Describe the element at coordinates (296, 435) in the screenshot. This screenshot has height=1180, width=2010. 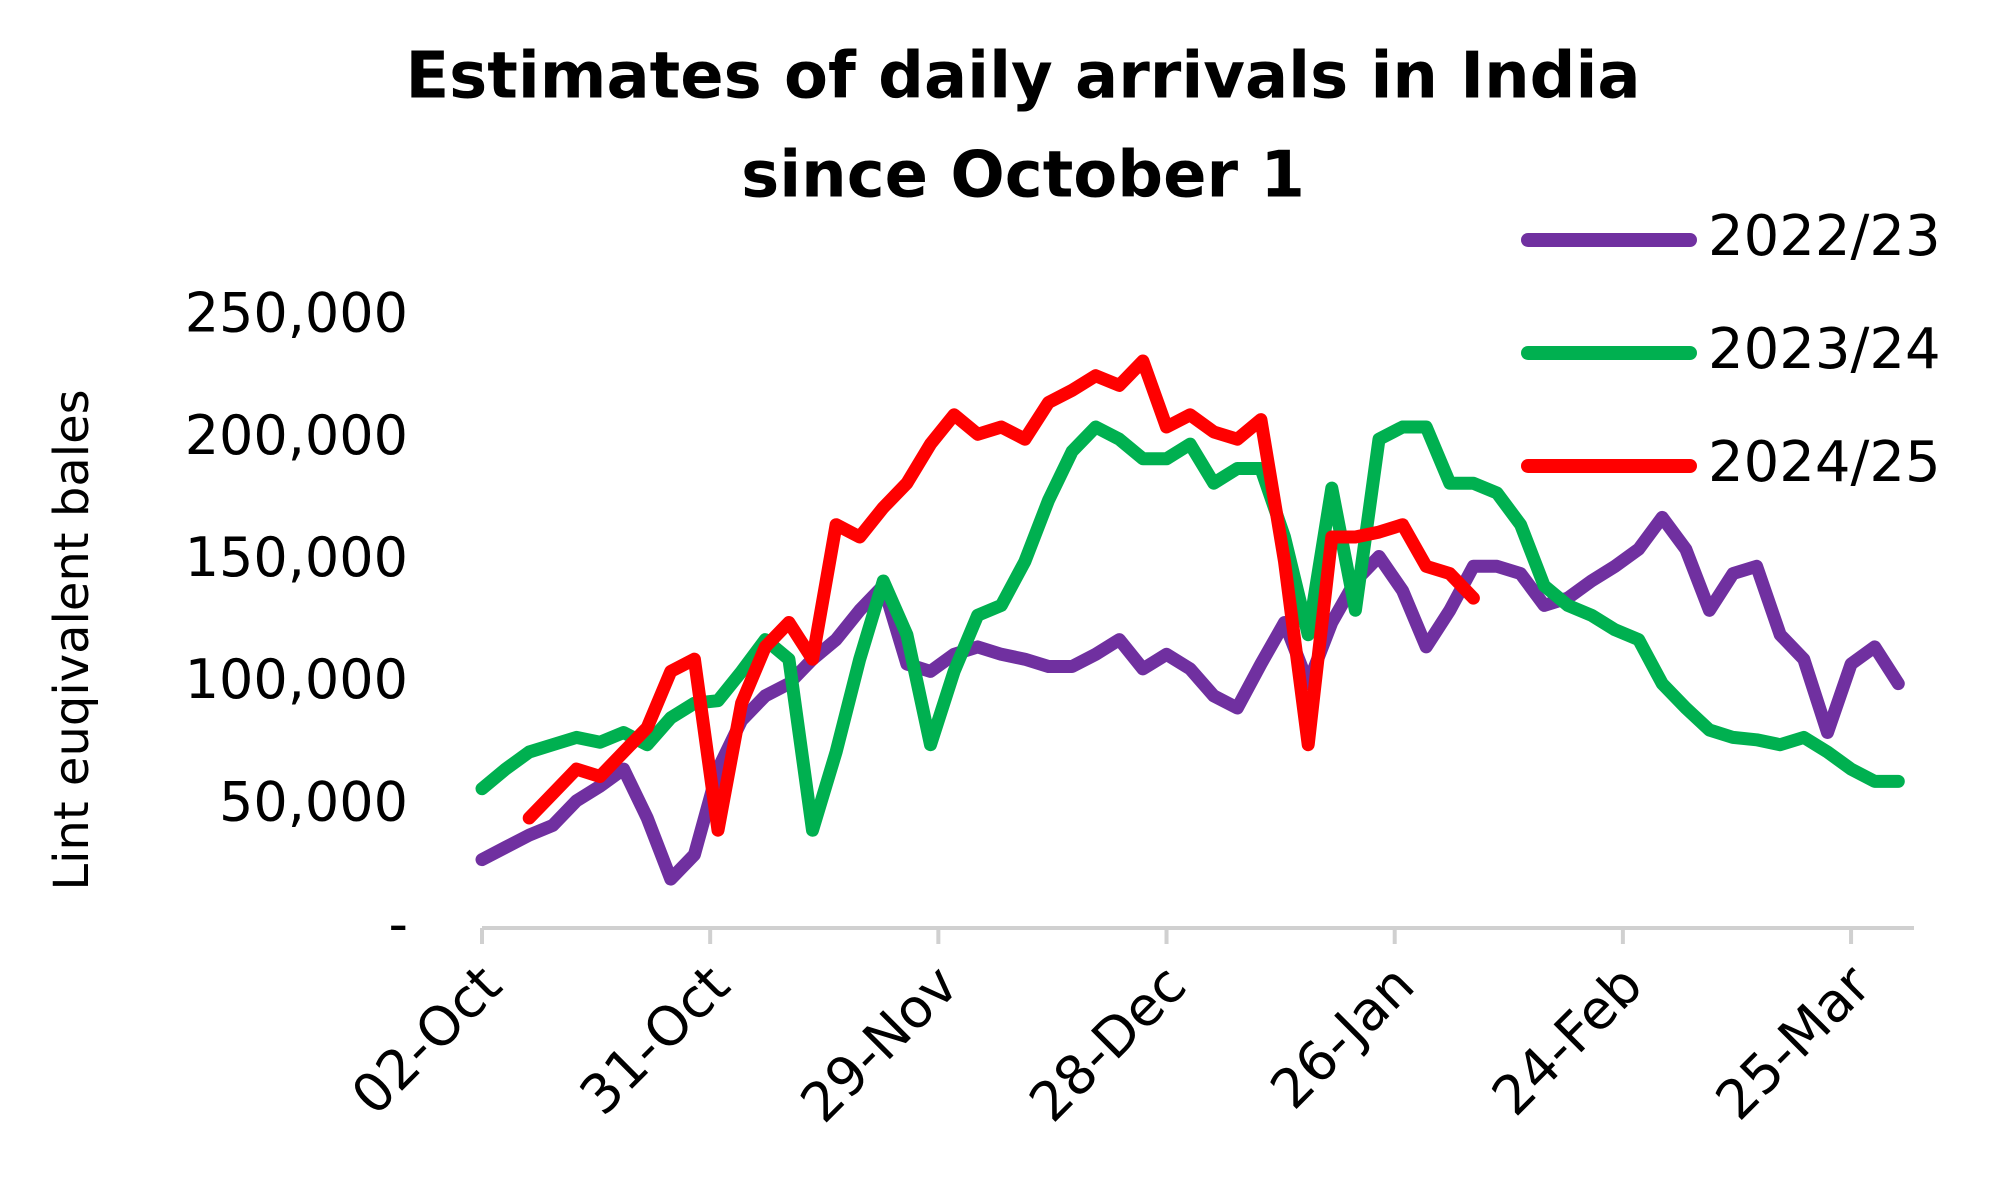
I see `y-tick-label: 200,000` at that location.